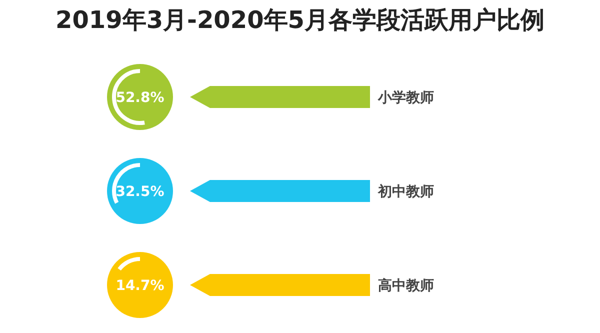  What do you see at coordinates (300, 20) in the screenshot?
I see `text: 2019年3月-2020年5月各学段活跃用户比例` at bounding box center [300, 20].